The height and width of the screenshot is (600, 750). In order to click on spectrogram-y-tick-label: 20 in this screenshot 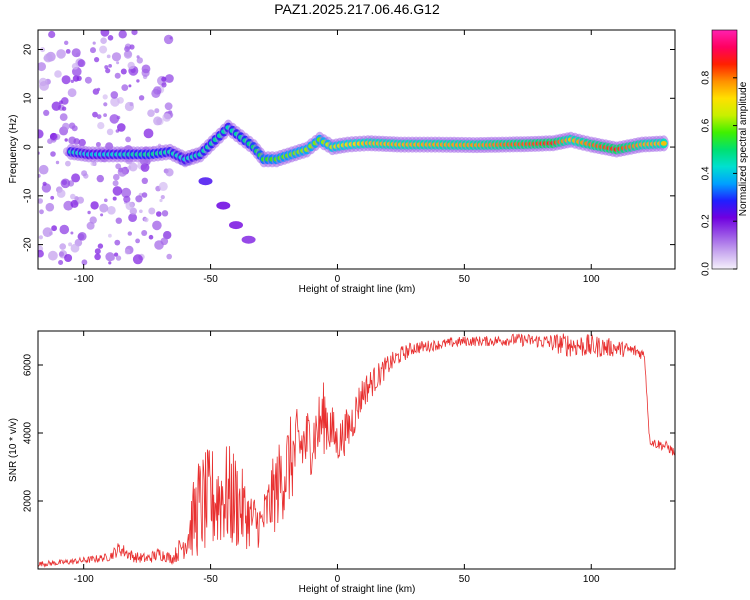, I will do `click(28, 50)`.